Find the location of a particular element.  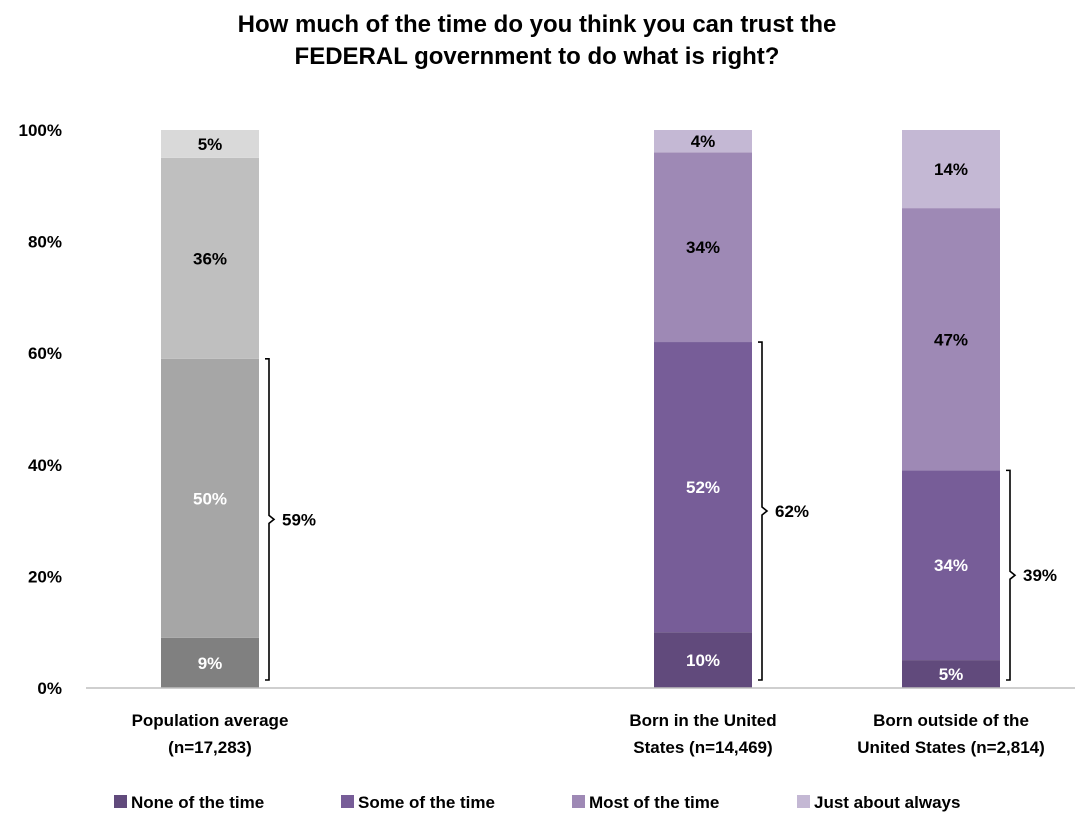

data-label: 47% is located at coordinates (951, 339).